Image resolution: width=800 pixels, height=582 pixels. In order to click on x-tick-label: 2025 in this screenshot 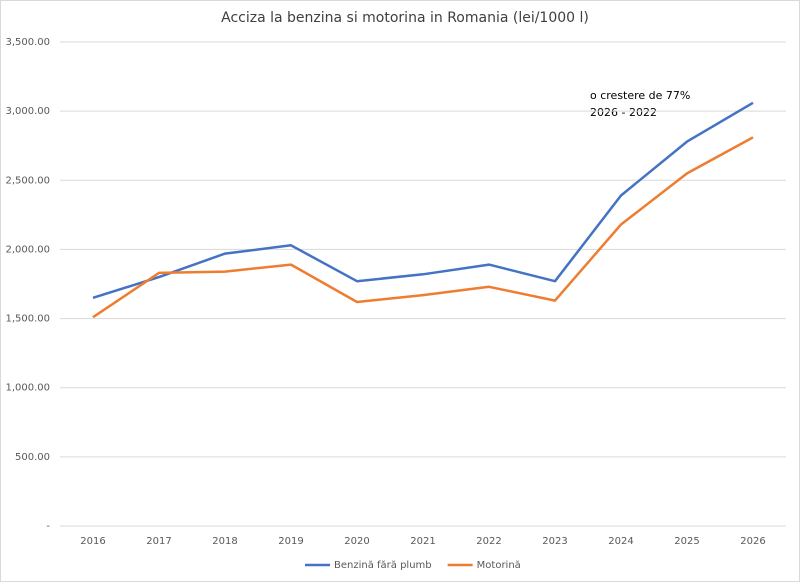, I will do `click(686, 541)`.